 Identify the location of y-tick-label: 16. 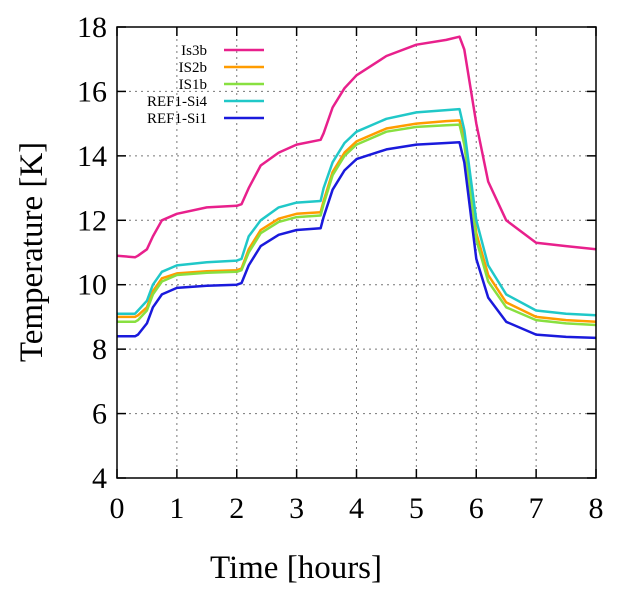
(92, 91).